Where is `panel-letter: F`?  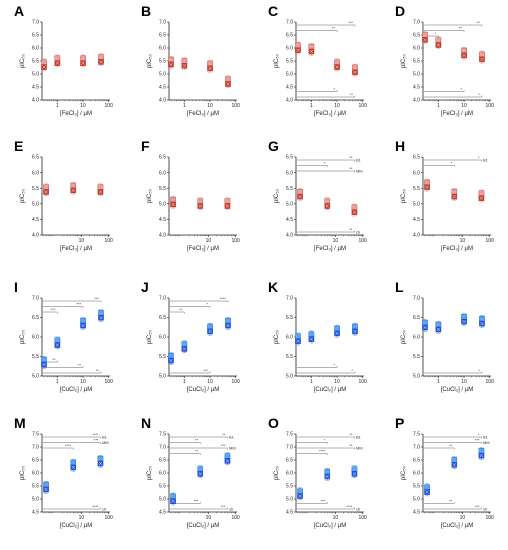
panel-letter: F is located at coordinates (145, 146).